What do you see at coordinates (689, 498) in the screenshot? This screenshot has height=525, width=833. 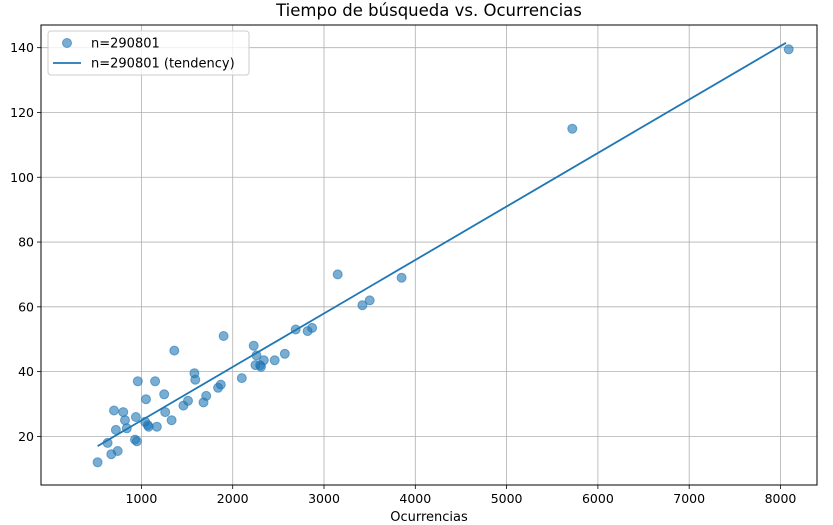 I see `x-tick-label: 7000` at bounding box center [689, 498].